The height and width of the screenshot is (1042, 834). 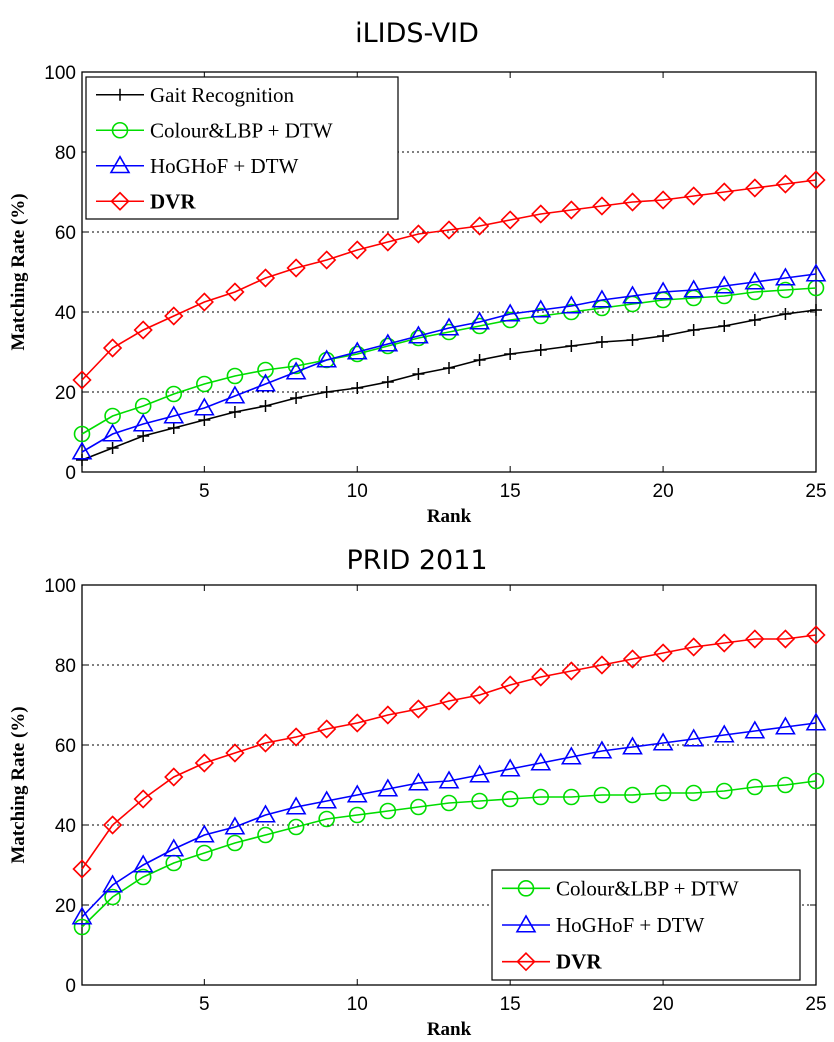 I want to click on series-line, so click(x=449, y=361).